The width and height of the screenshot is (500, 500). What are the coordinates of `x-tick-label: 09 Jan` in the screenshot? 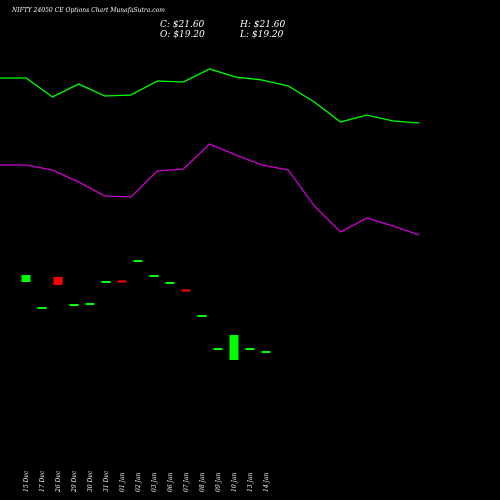 It's located at (218, 482).